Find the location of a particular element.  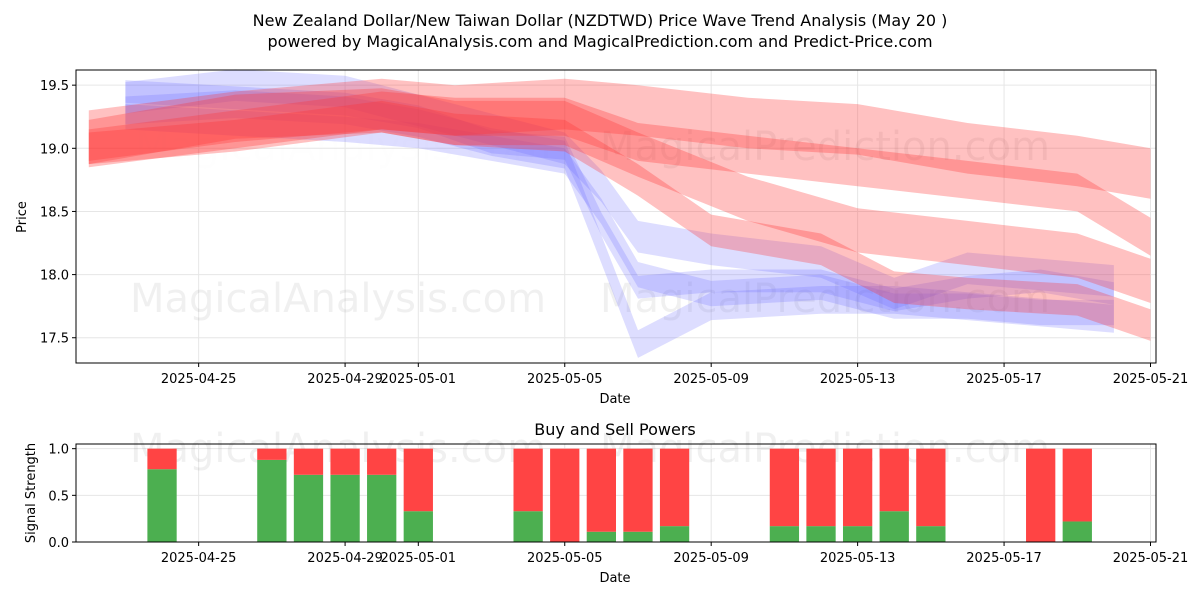

main-x-axis-label: Date is located at coordinates (614, 399).